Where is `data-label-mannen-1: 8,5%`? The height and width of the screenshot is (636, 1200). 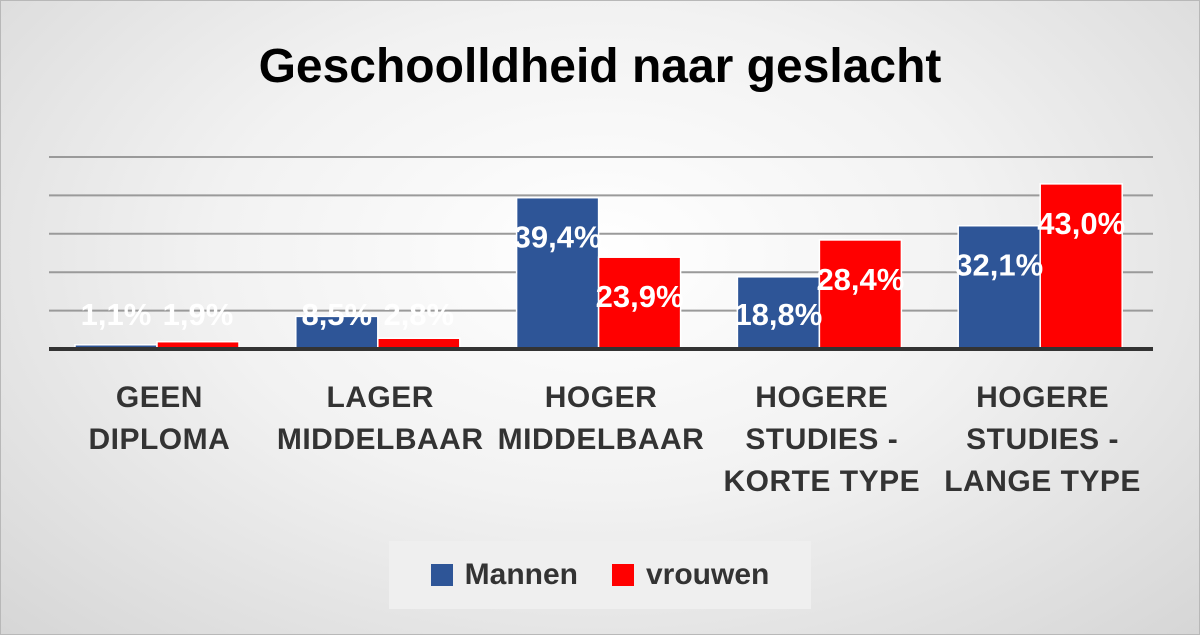 data-label-mannen-1: 8,5% is located at coordinates (336, 314).